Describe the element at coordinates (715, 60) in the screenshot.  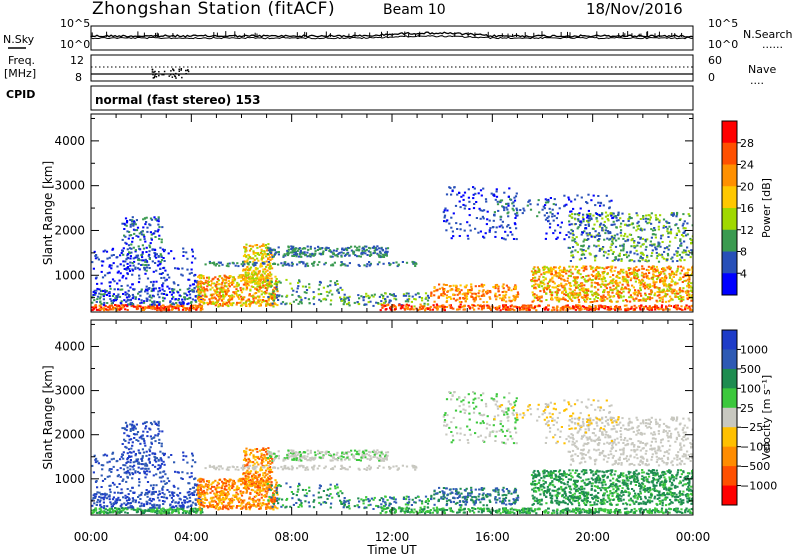
I see `freq-ytick-right-top: 60` at that location.